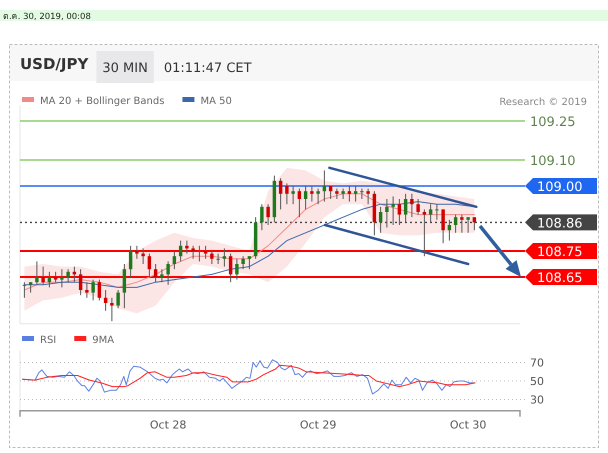 This screenshot has width=608, height=453. What do you see at coordinates (168, 425) in the screenshot?
I see `x-tick-label: Oct 28` at bounding box center [168, 425].